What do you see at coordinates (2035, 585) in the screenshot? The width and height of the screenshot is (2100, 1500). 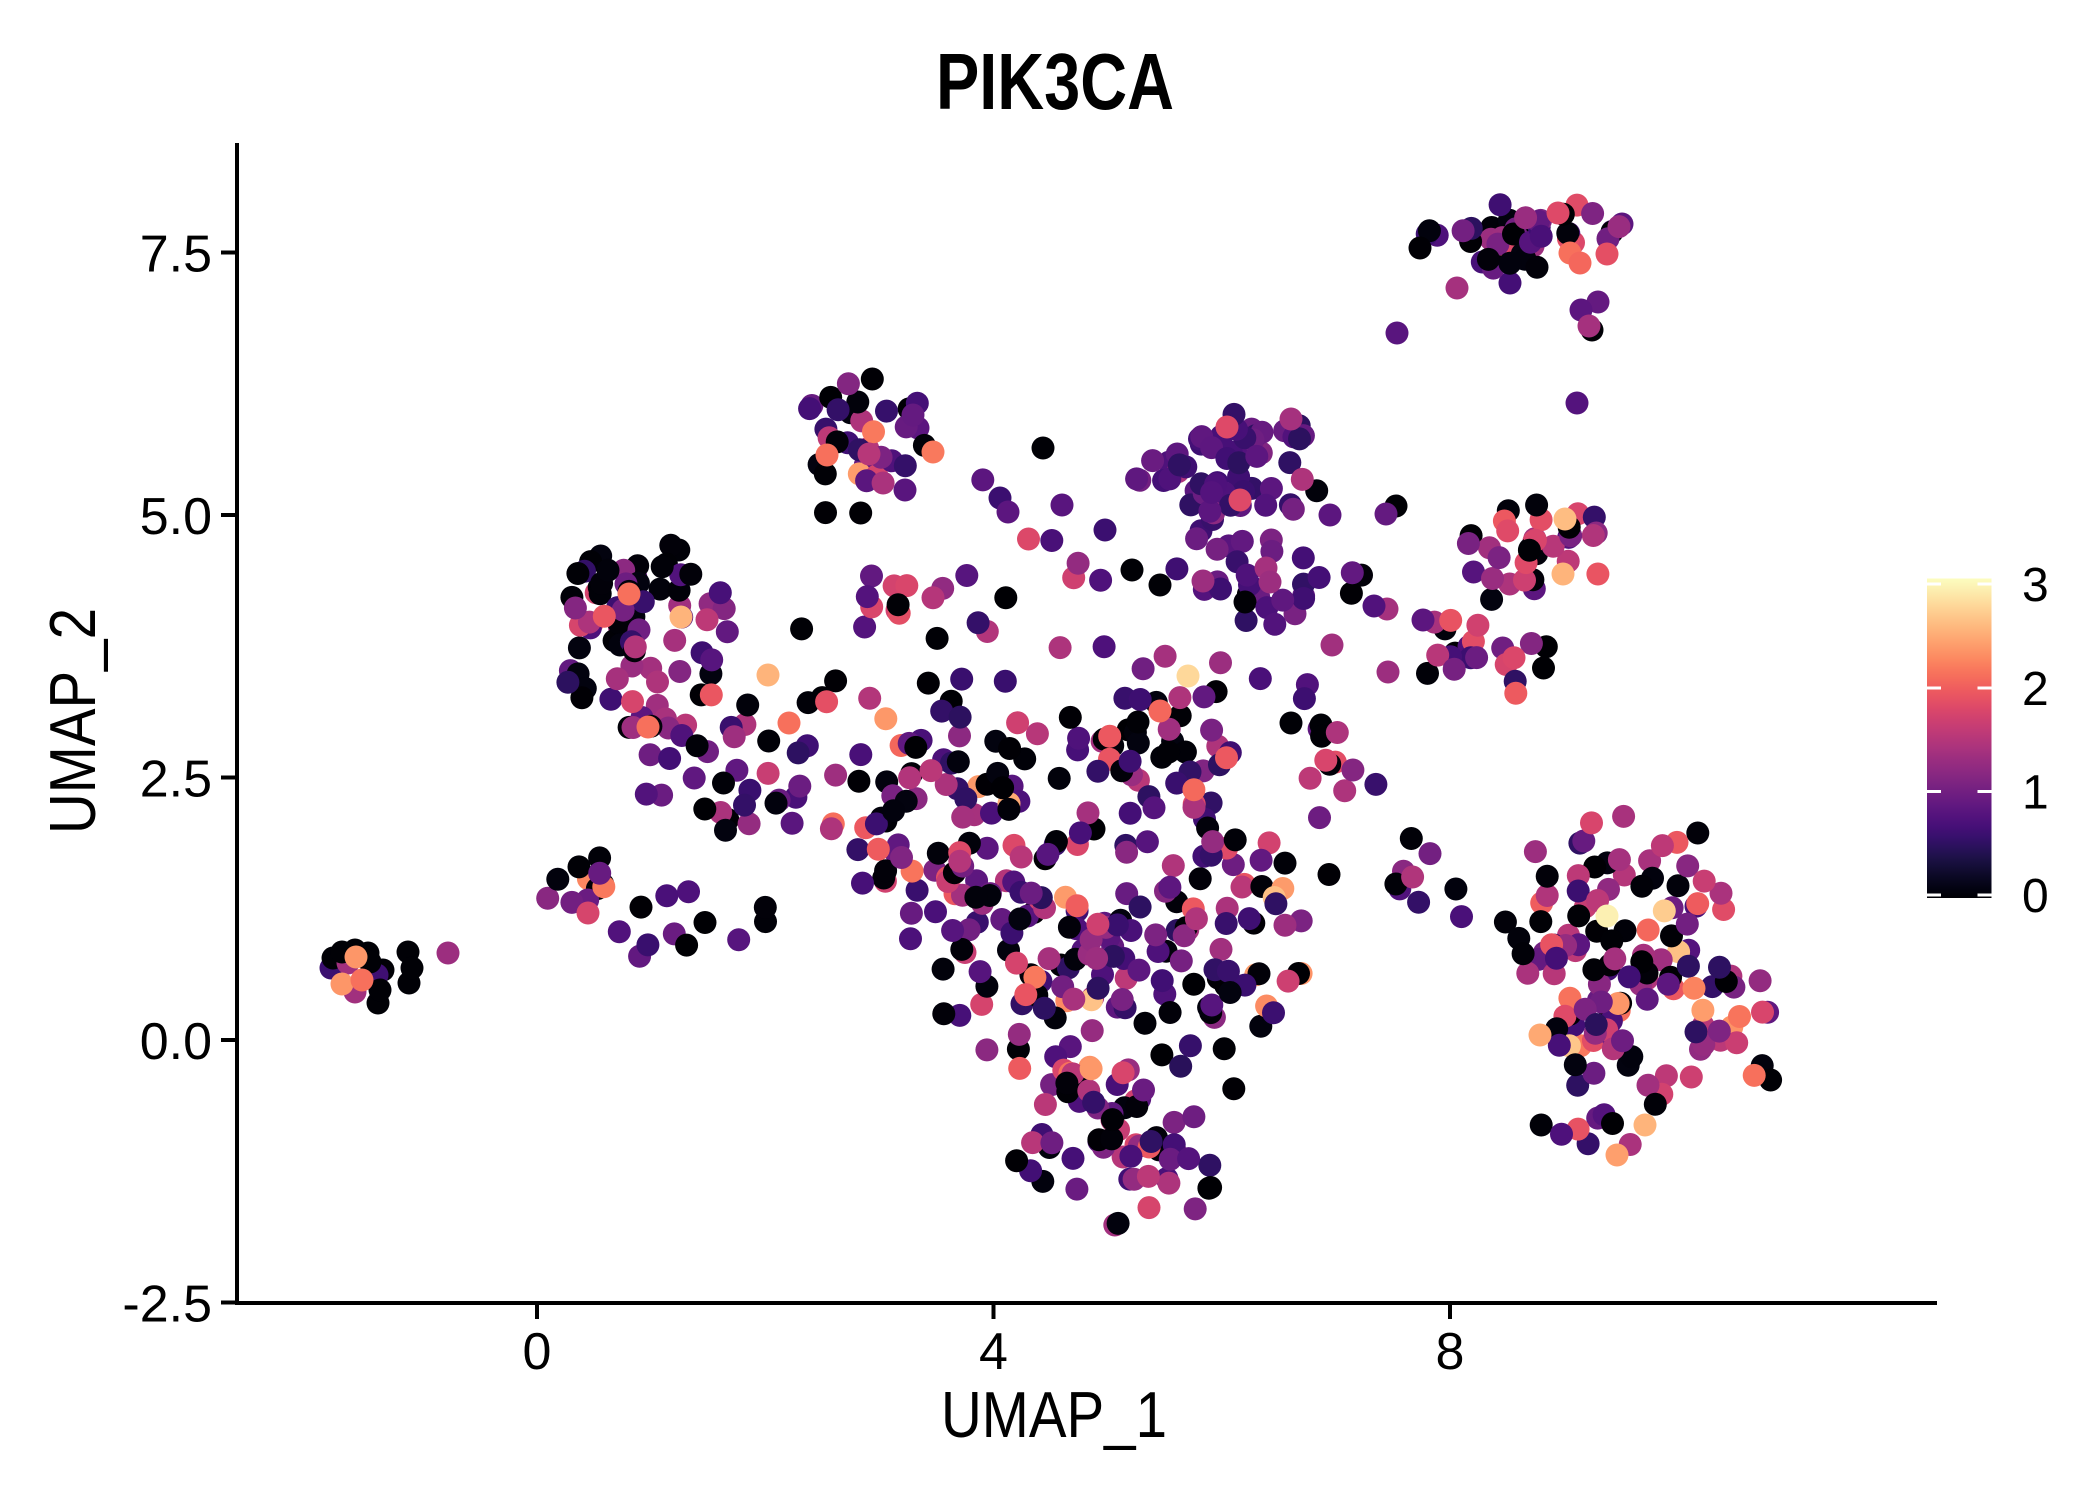 I see `svg-text: 3` at bounding box center [2035, 585].